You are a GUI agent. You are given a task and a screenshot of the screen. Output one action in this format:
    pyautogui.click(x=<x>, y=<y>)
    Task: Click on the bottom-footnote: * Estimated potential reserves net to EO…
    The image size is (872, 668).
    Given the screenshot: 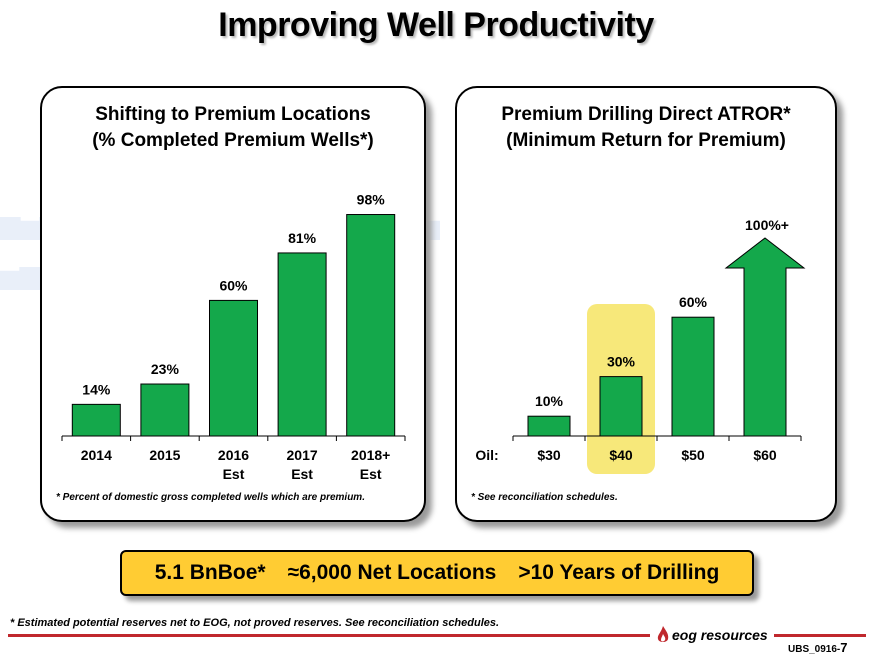 What is the action you would take?
    pyautogui.click(x=255, y=623)
    